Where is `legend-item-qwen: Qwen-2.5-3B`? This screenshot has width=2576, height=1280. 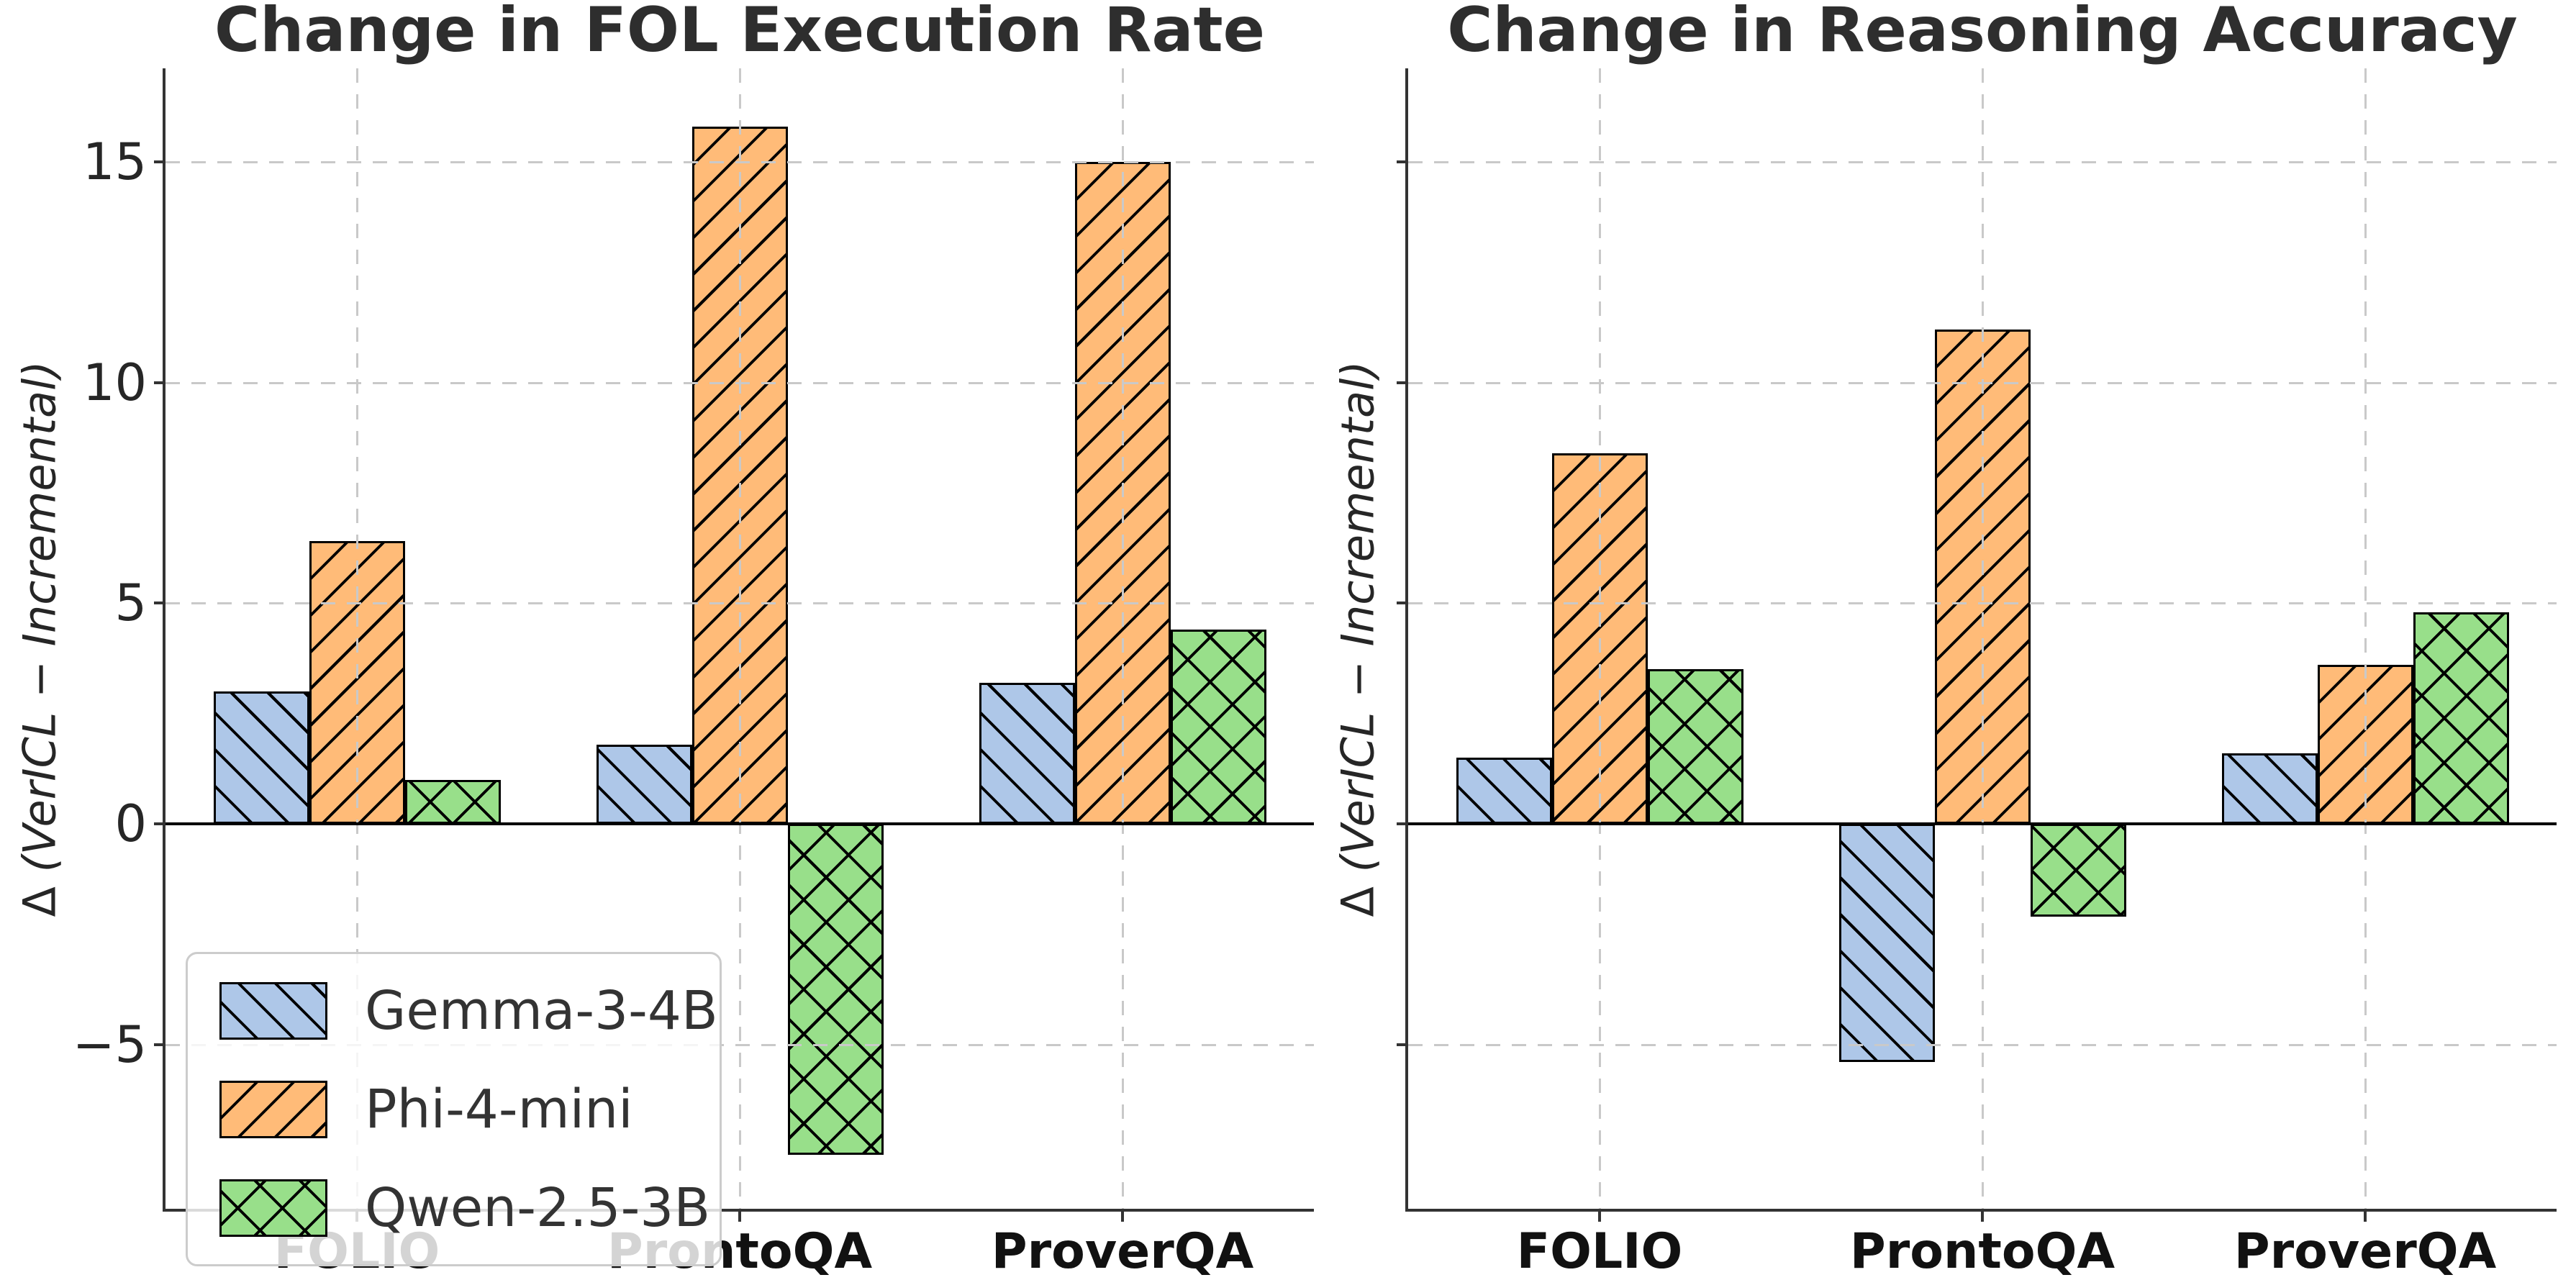
legend-item-qwen: Qwen-2.5-3B is located at coordinates (454, 1208).